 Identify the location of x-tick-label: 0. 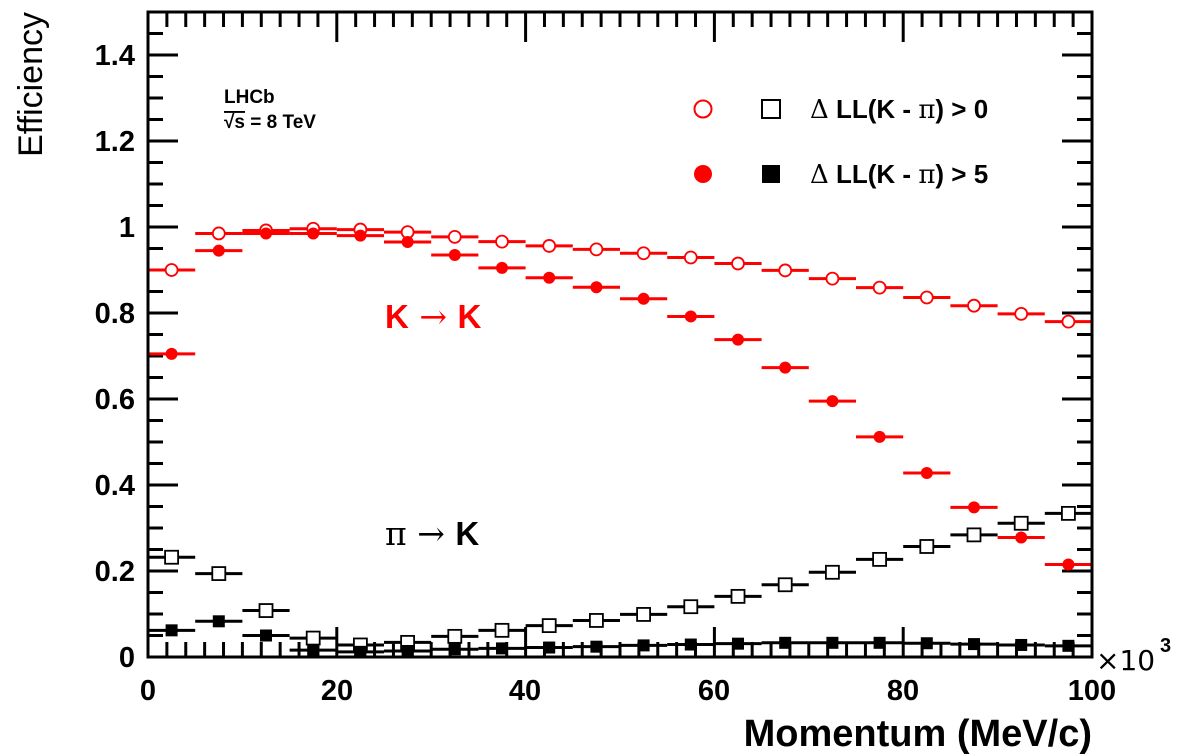
(148, 691).